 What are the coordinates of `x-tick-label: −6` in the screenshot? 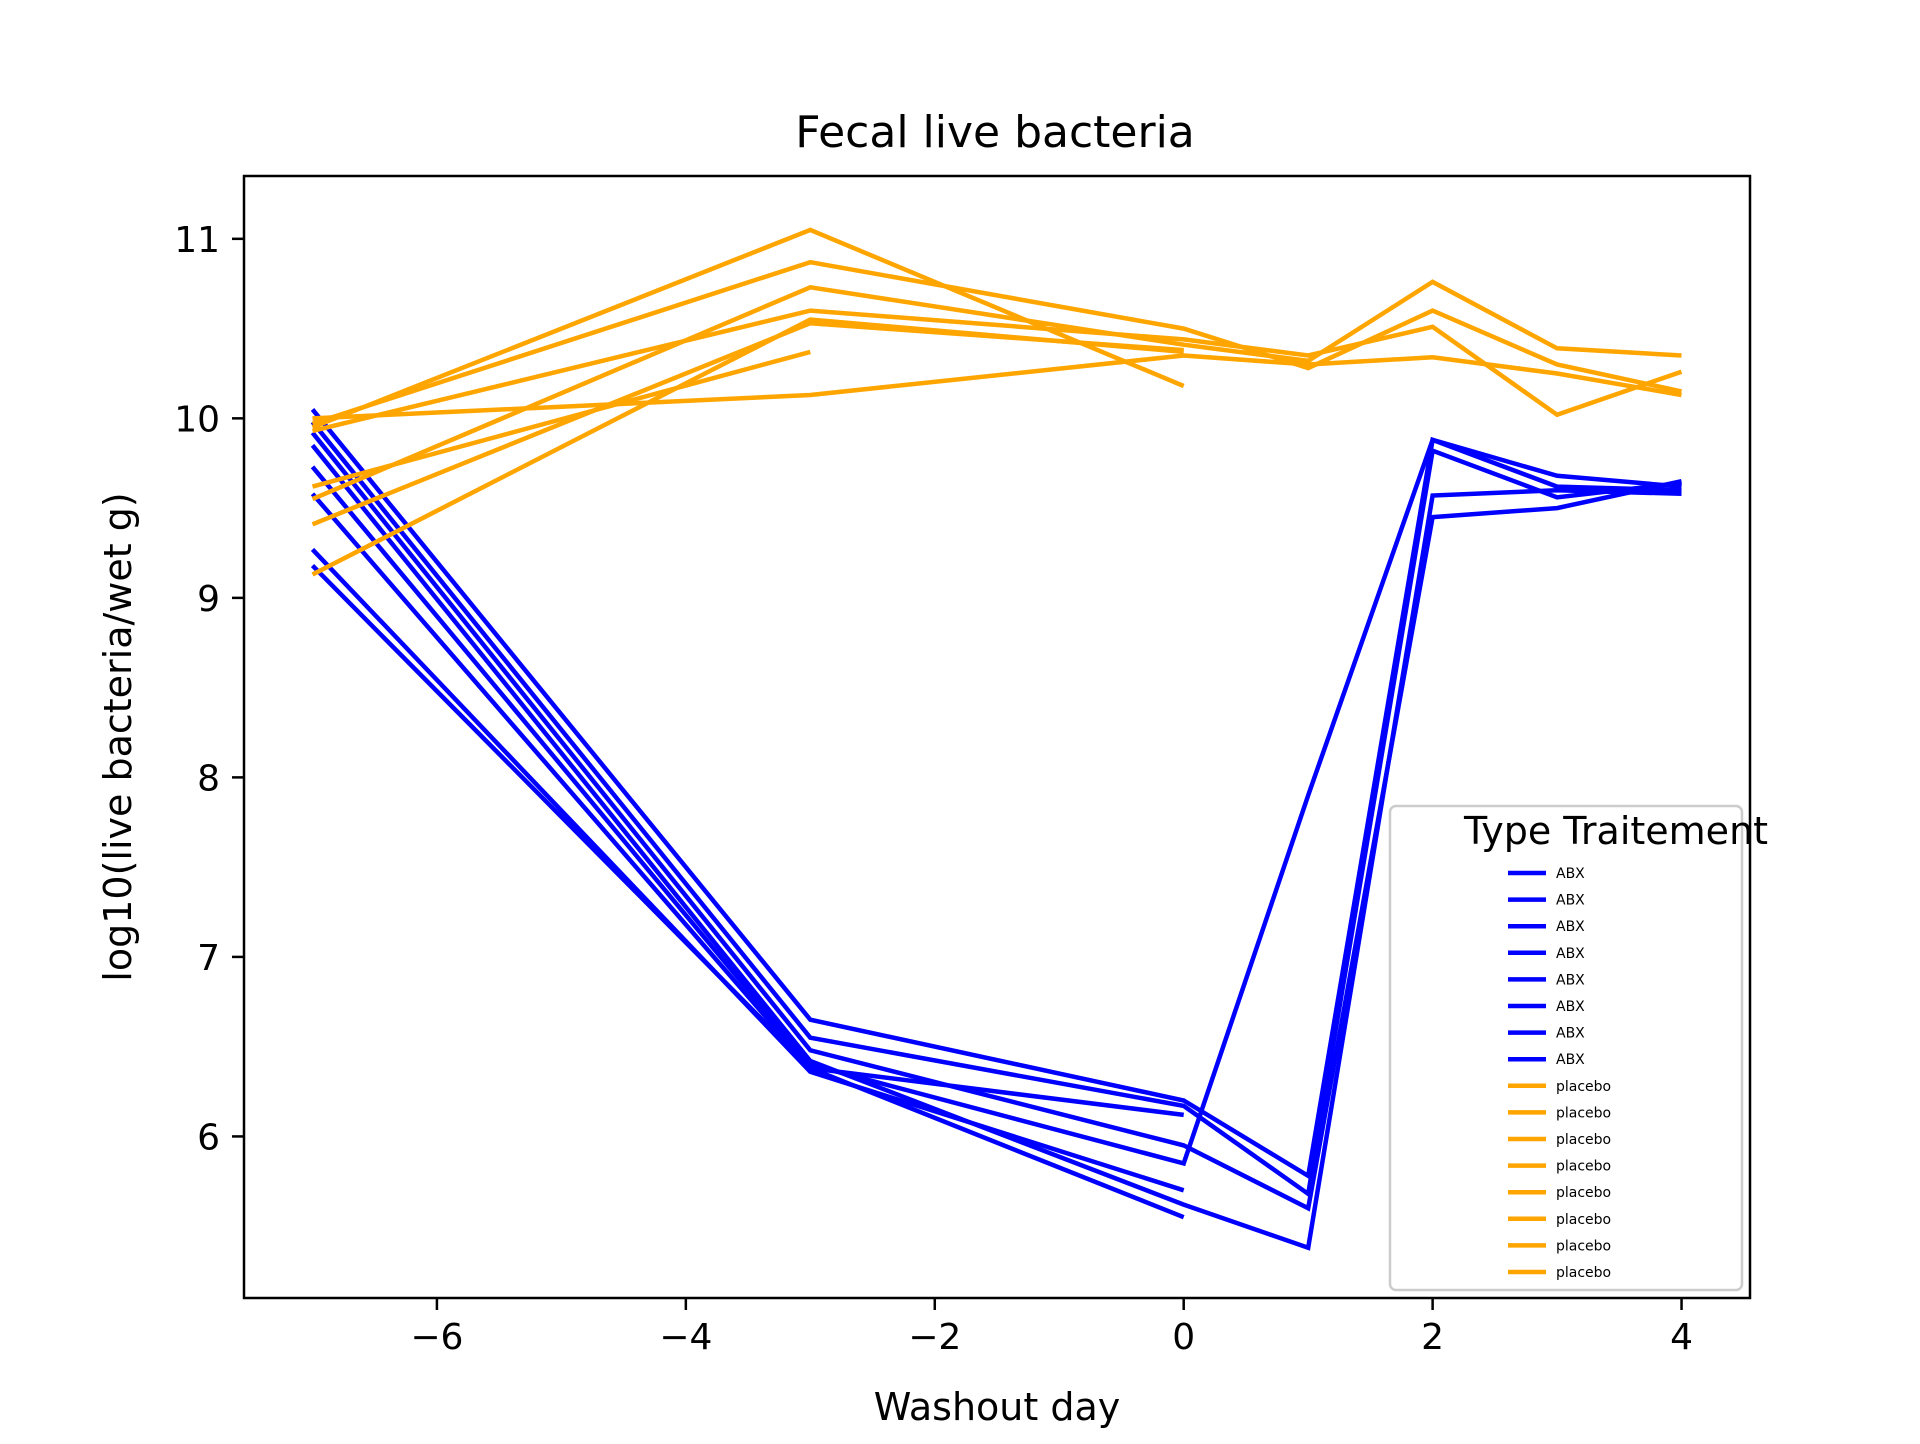 It's located at (436, 1337).